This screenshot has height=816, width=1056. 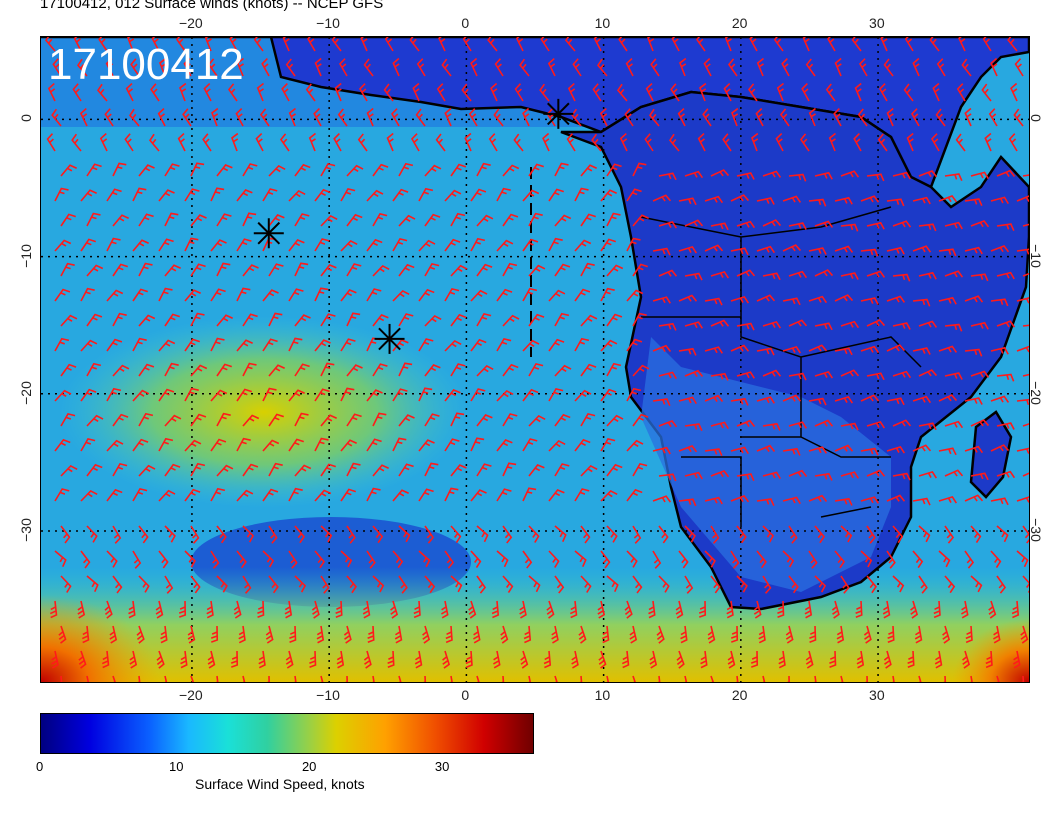 What do you see at coordinates (328, 695) in the screenshot?
I see `lon-tick-label: −10` at bounding box center [328, 695].